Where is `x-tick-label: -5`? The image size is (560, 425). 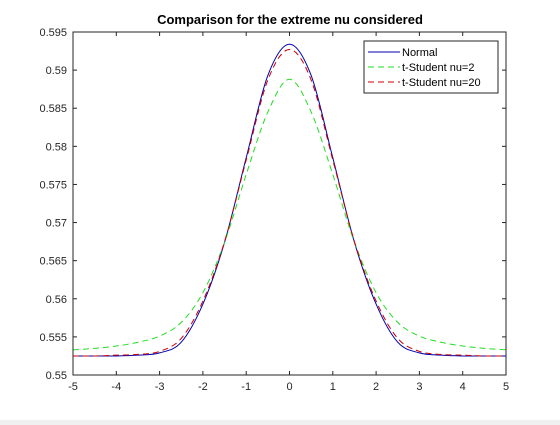 x-tick-label: -5 is located at coordinates (73, 387).